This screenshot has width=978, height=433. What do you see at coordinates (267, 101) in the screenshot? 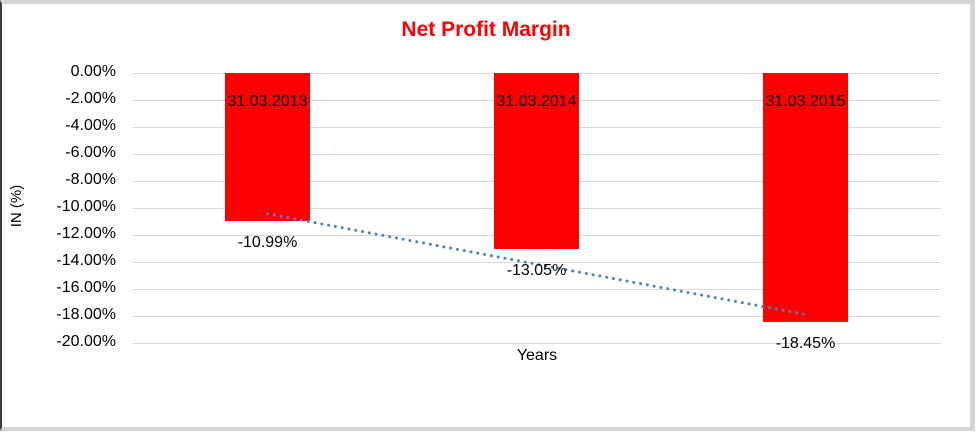
I see `category-label: 31.03.2013` at bounding box center [267, 101].